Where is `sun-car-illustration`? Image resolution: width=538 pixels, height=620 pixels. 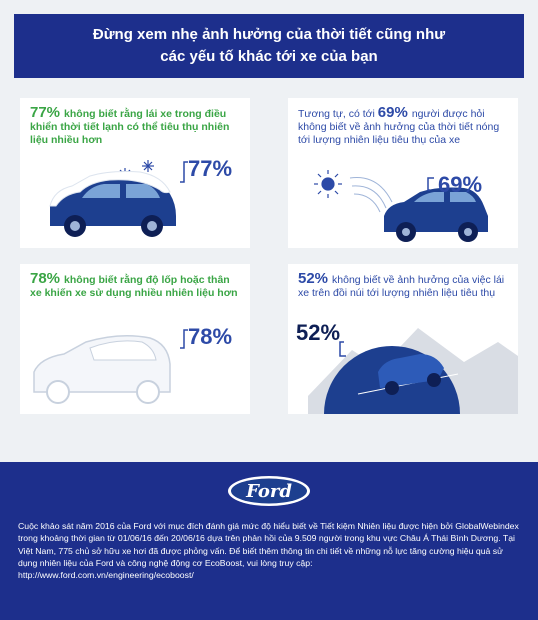 sun-car-illustration is located at coordinates (401, 206).